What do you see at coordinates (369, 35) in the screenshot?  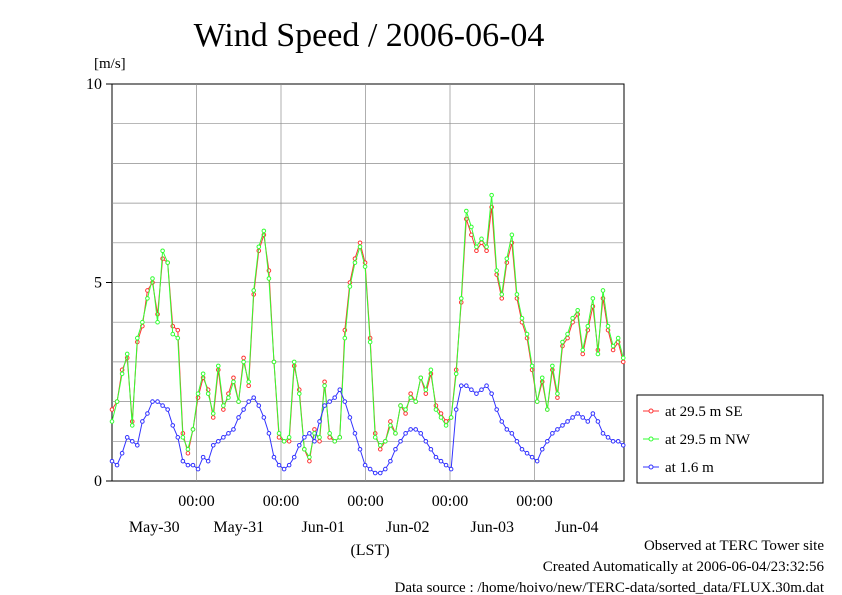 I see `chart-title: Wind Speed / 2006-06-04` at bounding box center [369, 35].